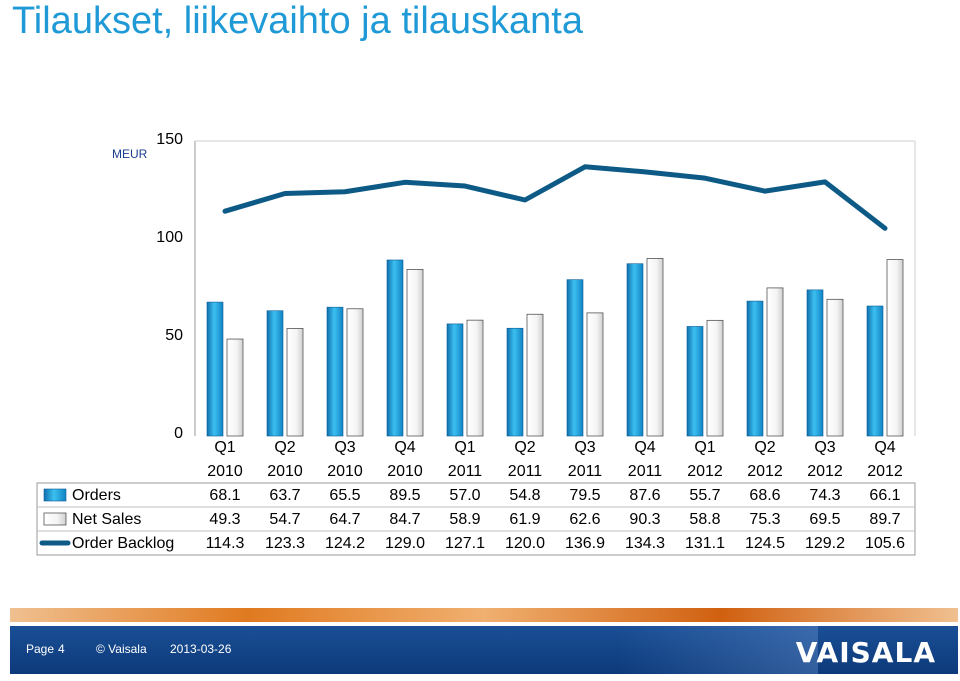 This screenshot has width=960, height=681. What do you see at coordinates (825, 543) in the screenshot?
I see `data-label: 129.2` at bounding box center [825, 543].